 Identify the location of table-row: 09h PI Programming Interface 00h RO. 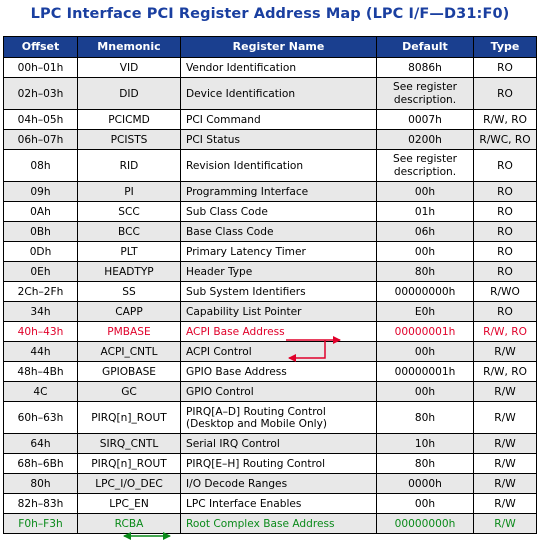
(270, 191).